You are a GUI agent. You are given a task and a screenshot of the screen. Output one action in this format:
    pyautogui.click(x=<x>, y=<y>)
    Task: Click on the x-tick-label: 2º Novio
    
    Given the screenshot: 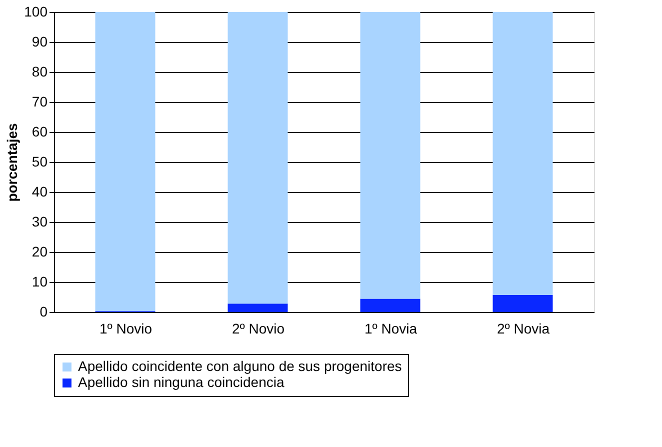 What is the action you would take?
    pyautogui.click(x=258, y=328)
    